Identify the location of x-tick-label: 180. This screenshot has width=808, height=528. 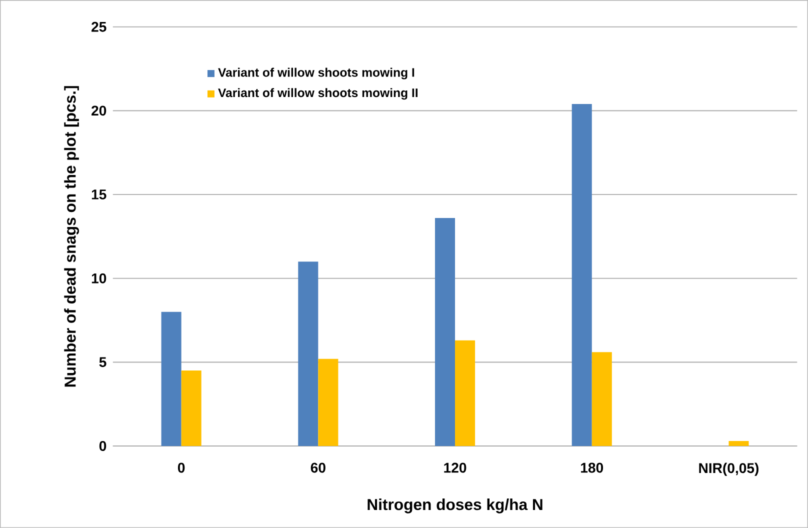
(592, 467).